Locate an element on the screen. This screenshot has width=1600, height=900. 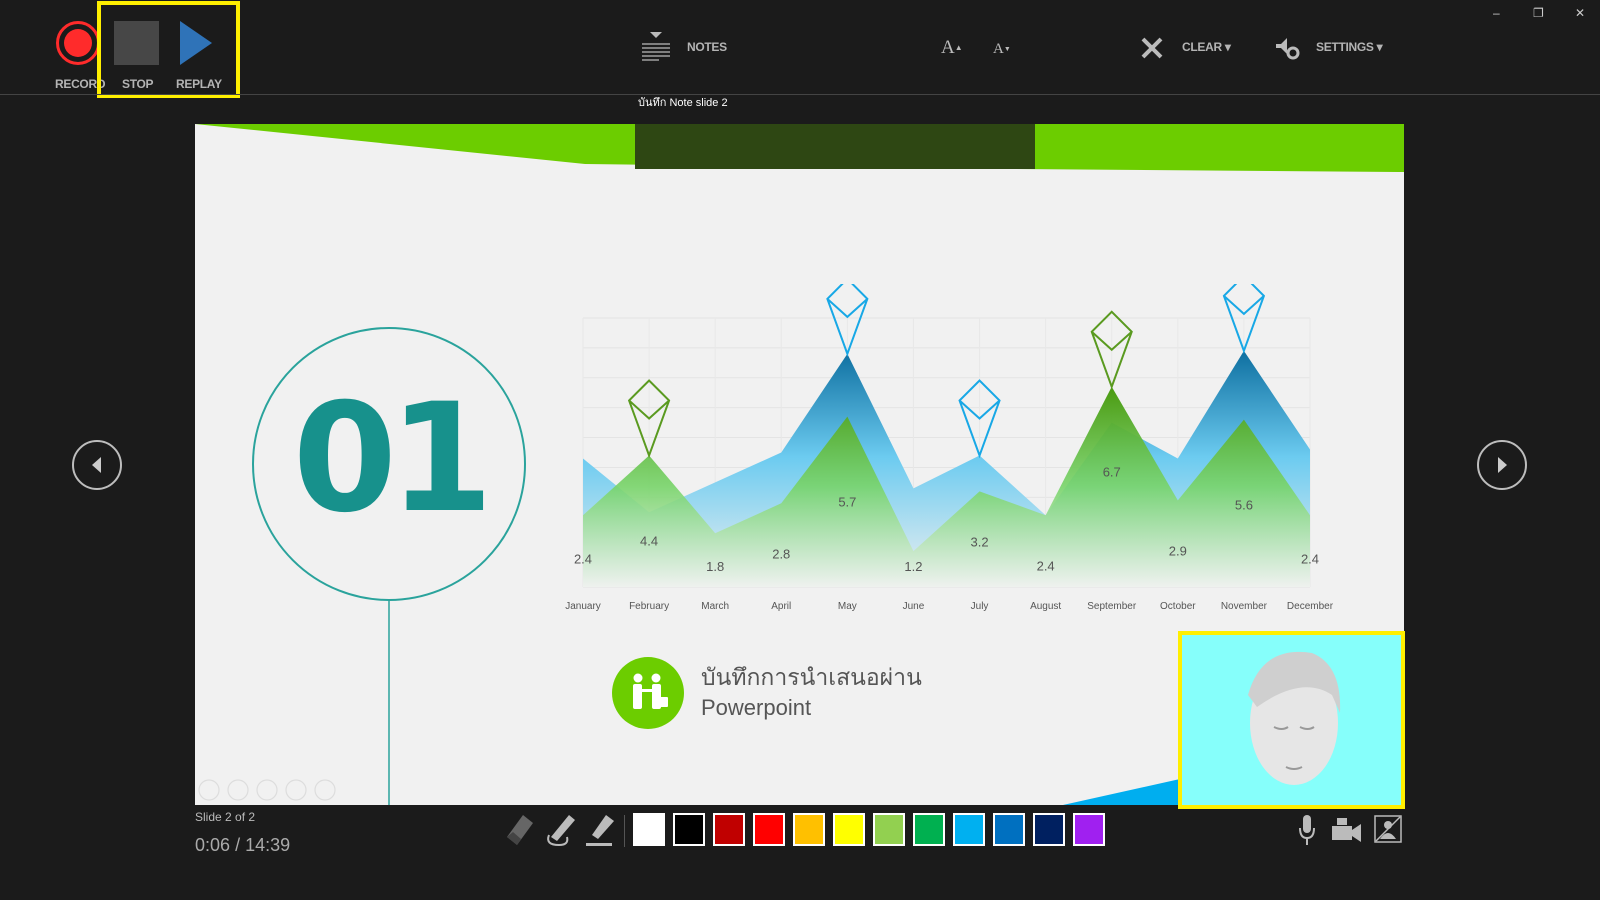
increase-font-button: A▲ is located at coordinates (952, 48).